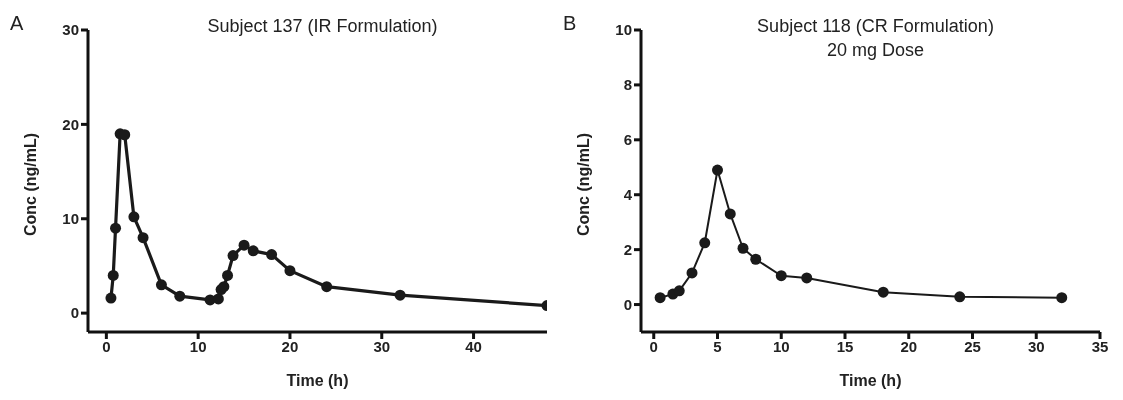  I want to click on chart-title: Subject 137 (IR Formulation), so click(322, 26).